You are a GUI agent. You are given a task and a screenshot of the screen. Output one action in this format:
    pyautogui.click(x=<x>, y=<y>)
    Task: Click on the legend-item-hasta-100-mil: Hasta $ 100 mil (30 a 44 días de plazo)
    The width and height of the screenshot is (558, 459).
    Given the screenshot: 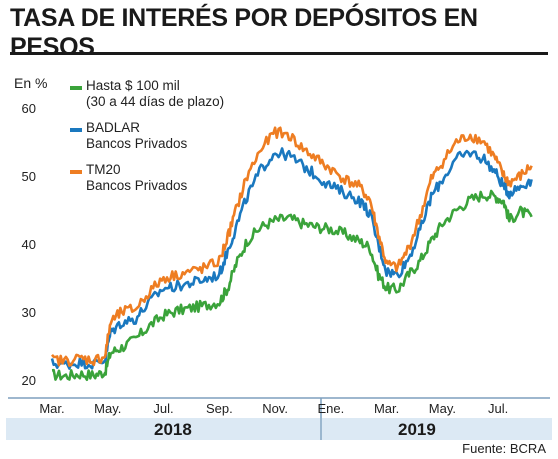 What is the action you would take?
    pyautogui.click(x=147, y=94)
    